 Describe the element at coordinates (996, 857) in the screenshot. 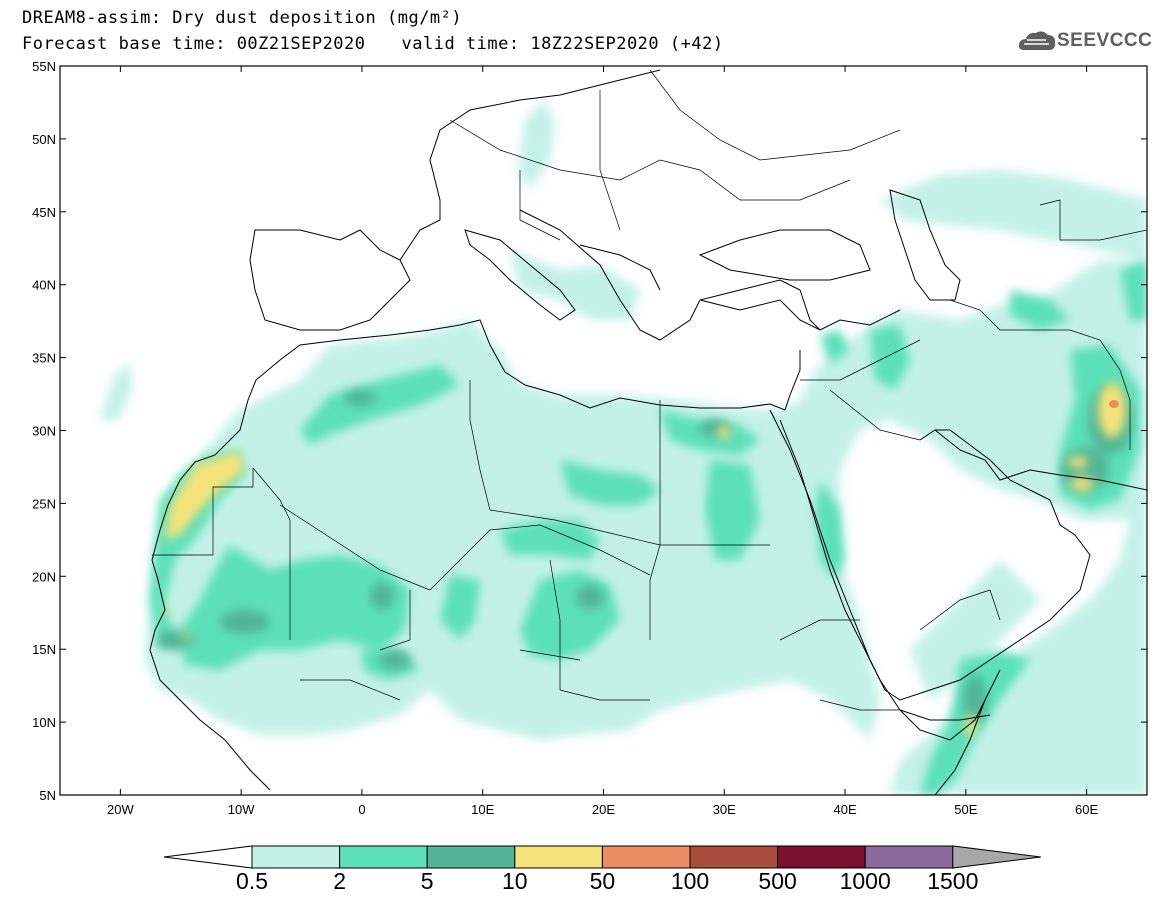

I see `colorbar-over-triangle` at that location.